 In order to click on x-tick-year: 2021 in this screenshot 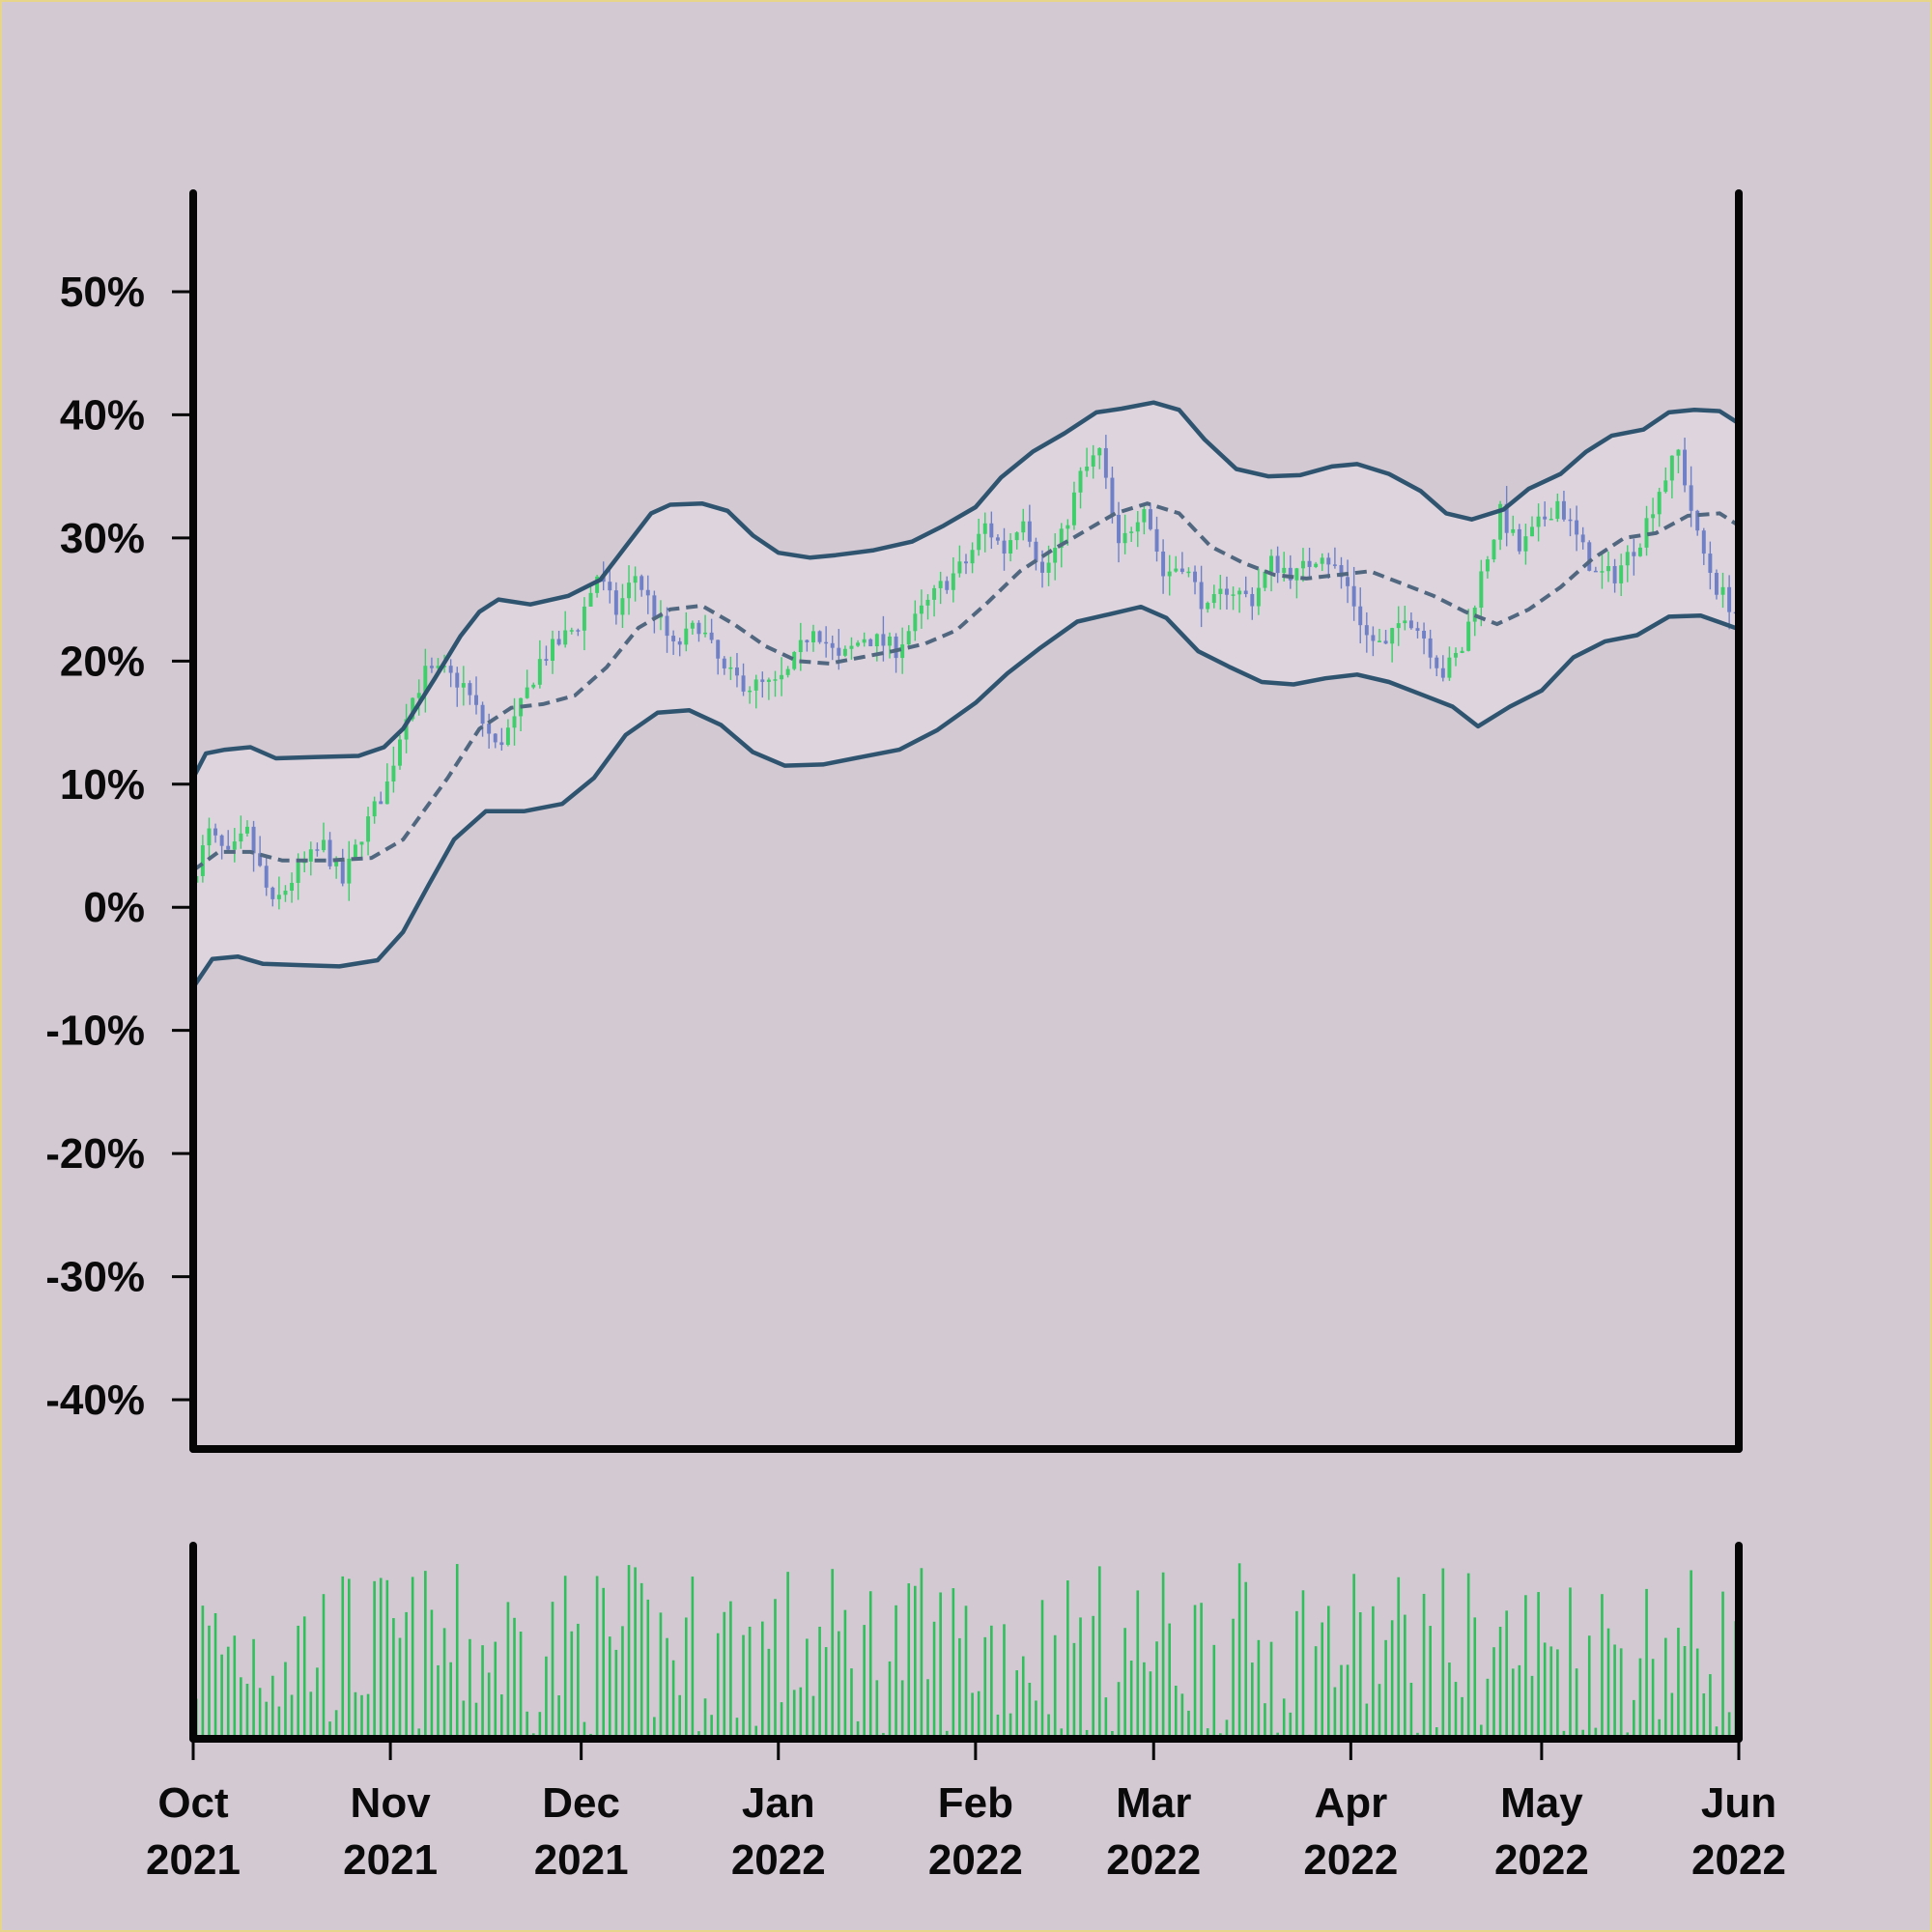, I will do `click(193, 1860)`.